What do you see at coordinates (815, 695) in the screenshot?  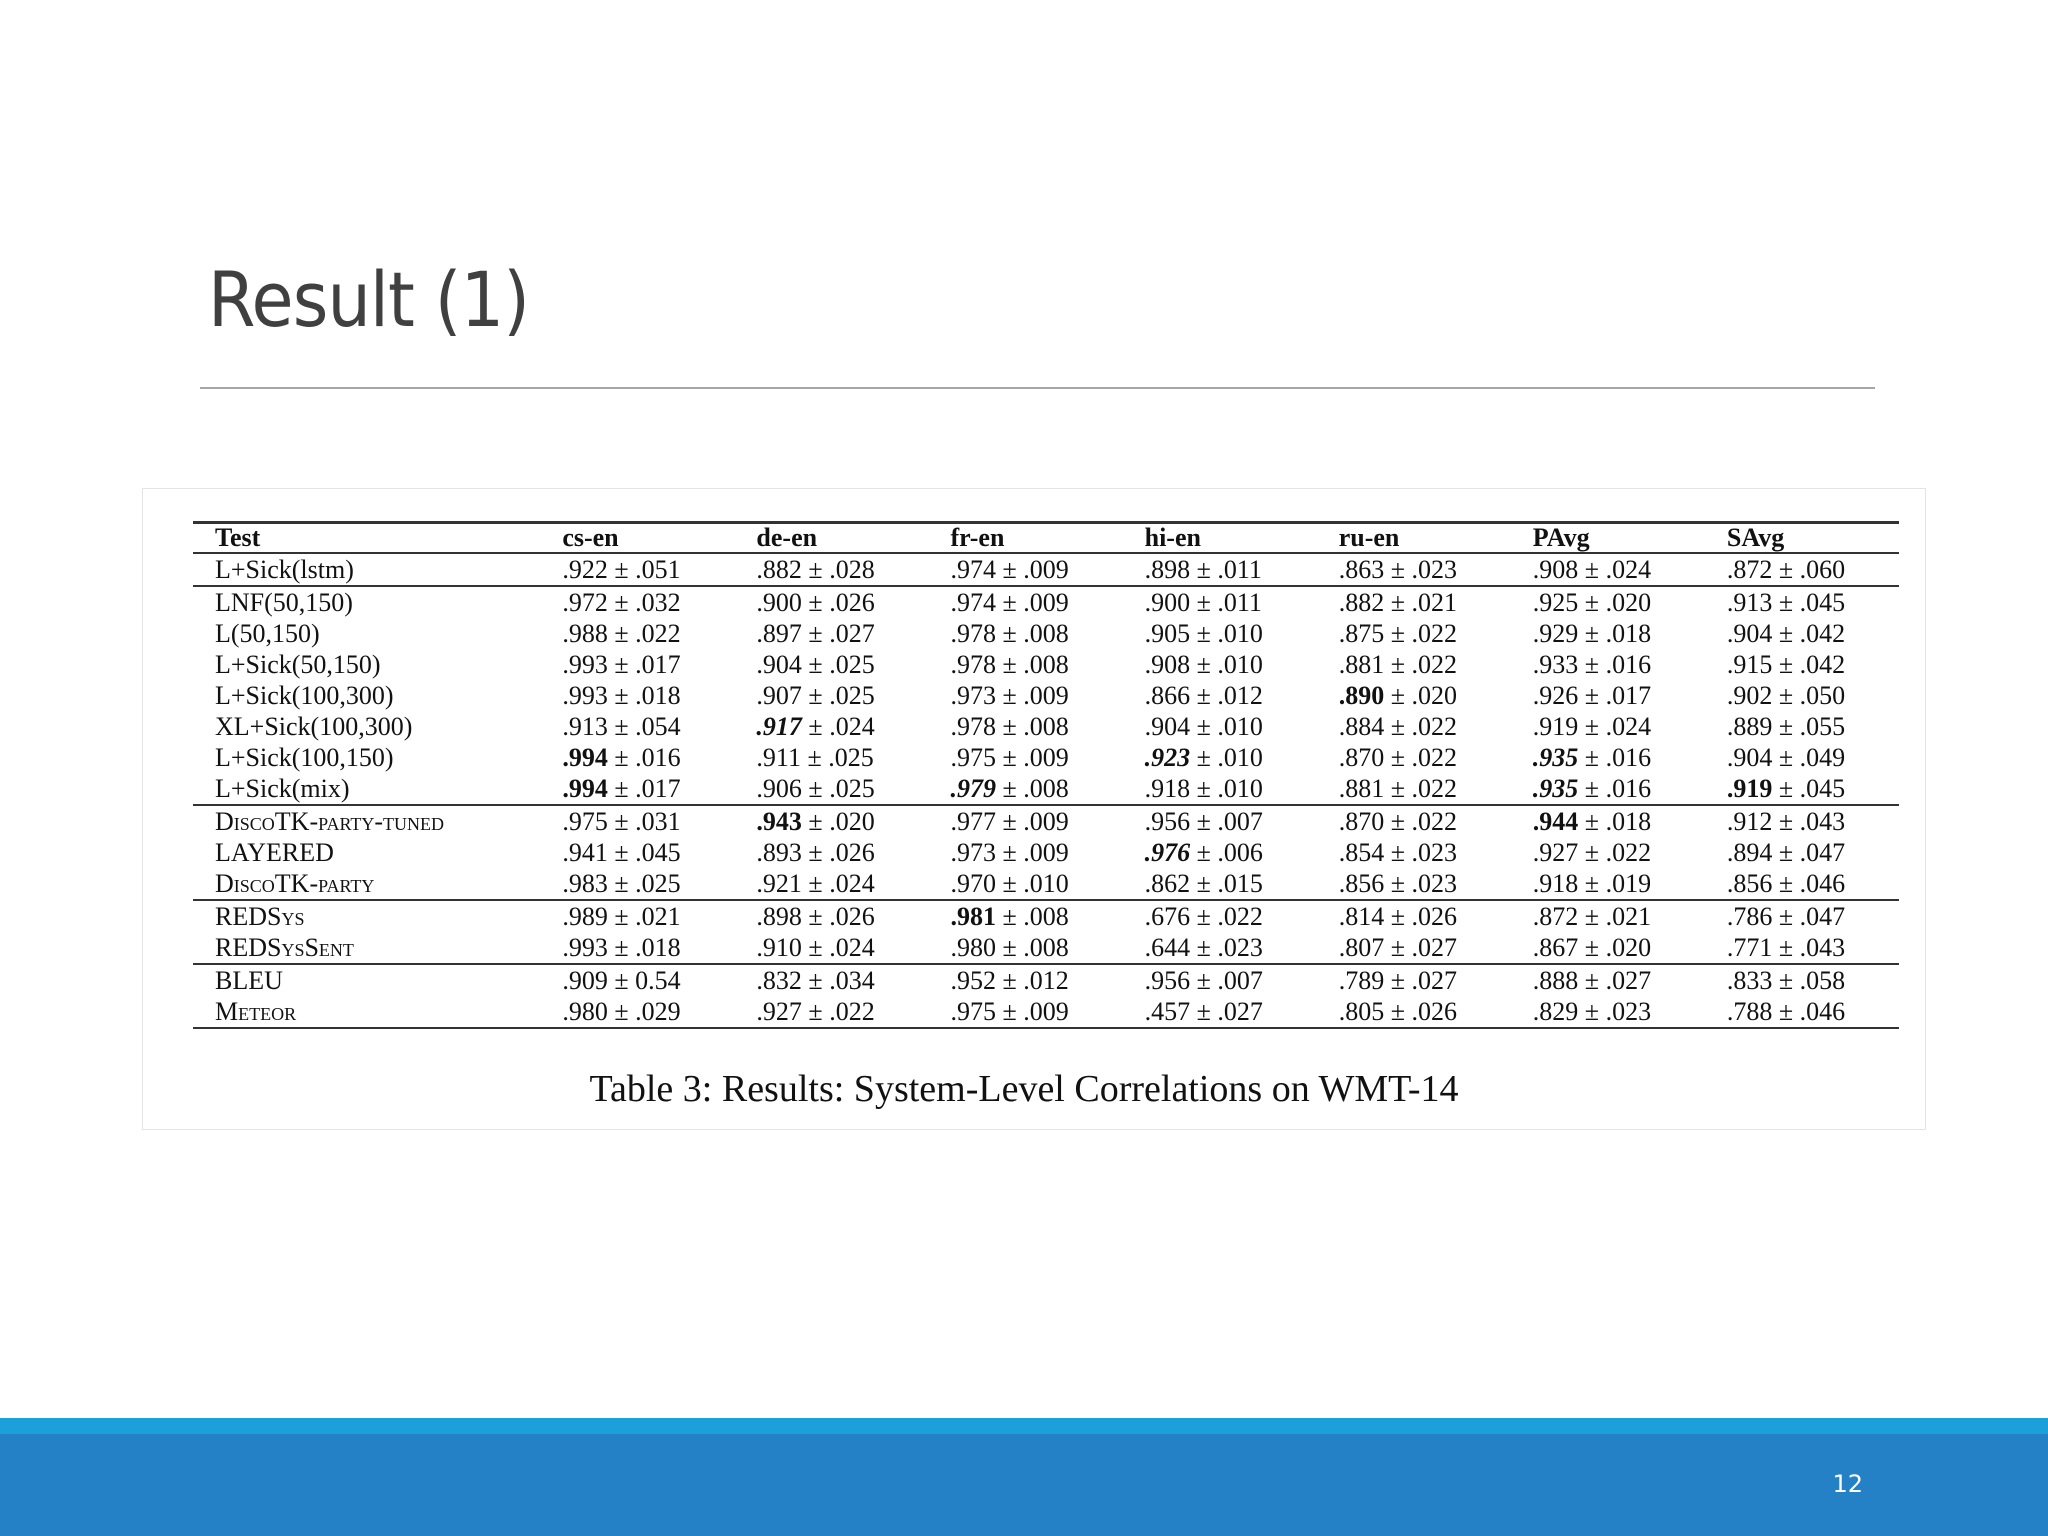 I see `cell-value: .907 ± .025` at bounding box center [815, 695].